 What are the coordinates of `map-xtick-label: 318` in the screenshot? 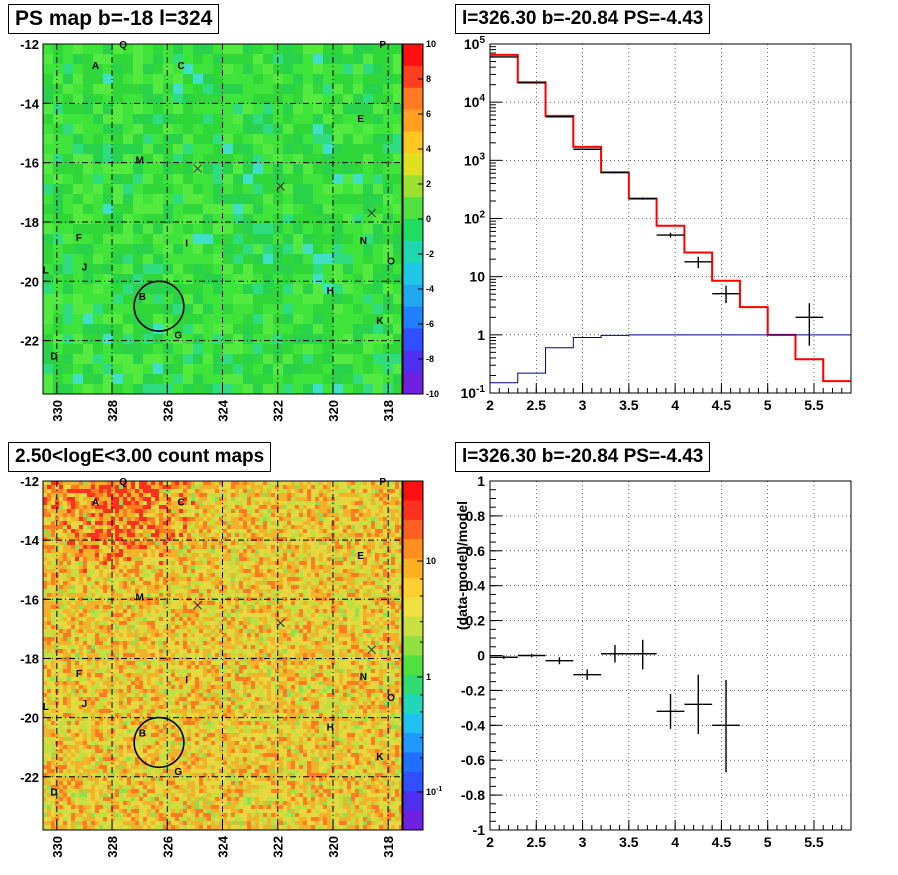 It's located at (388, 411).